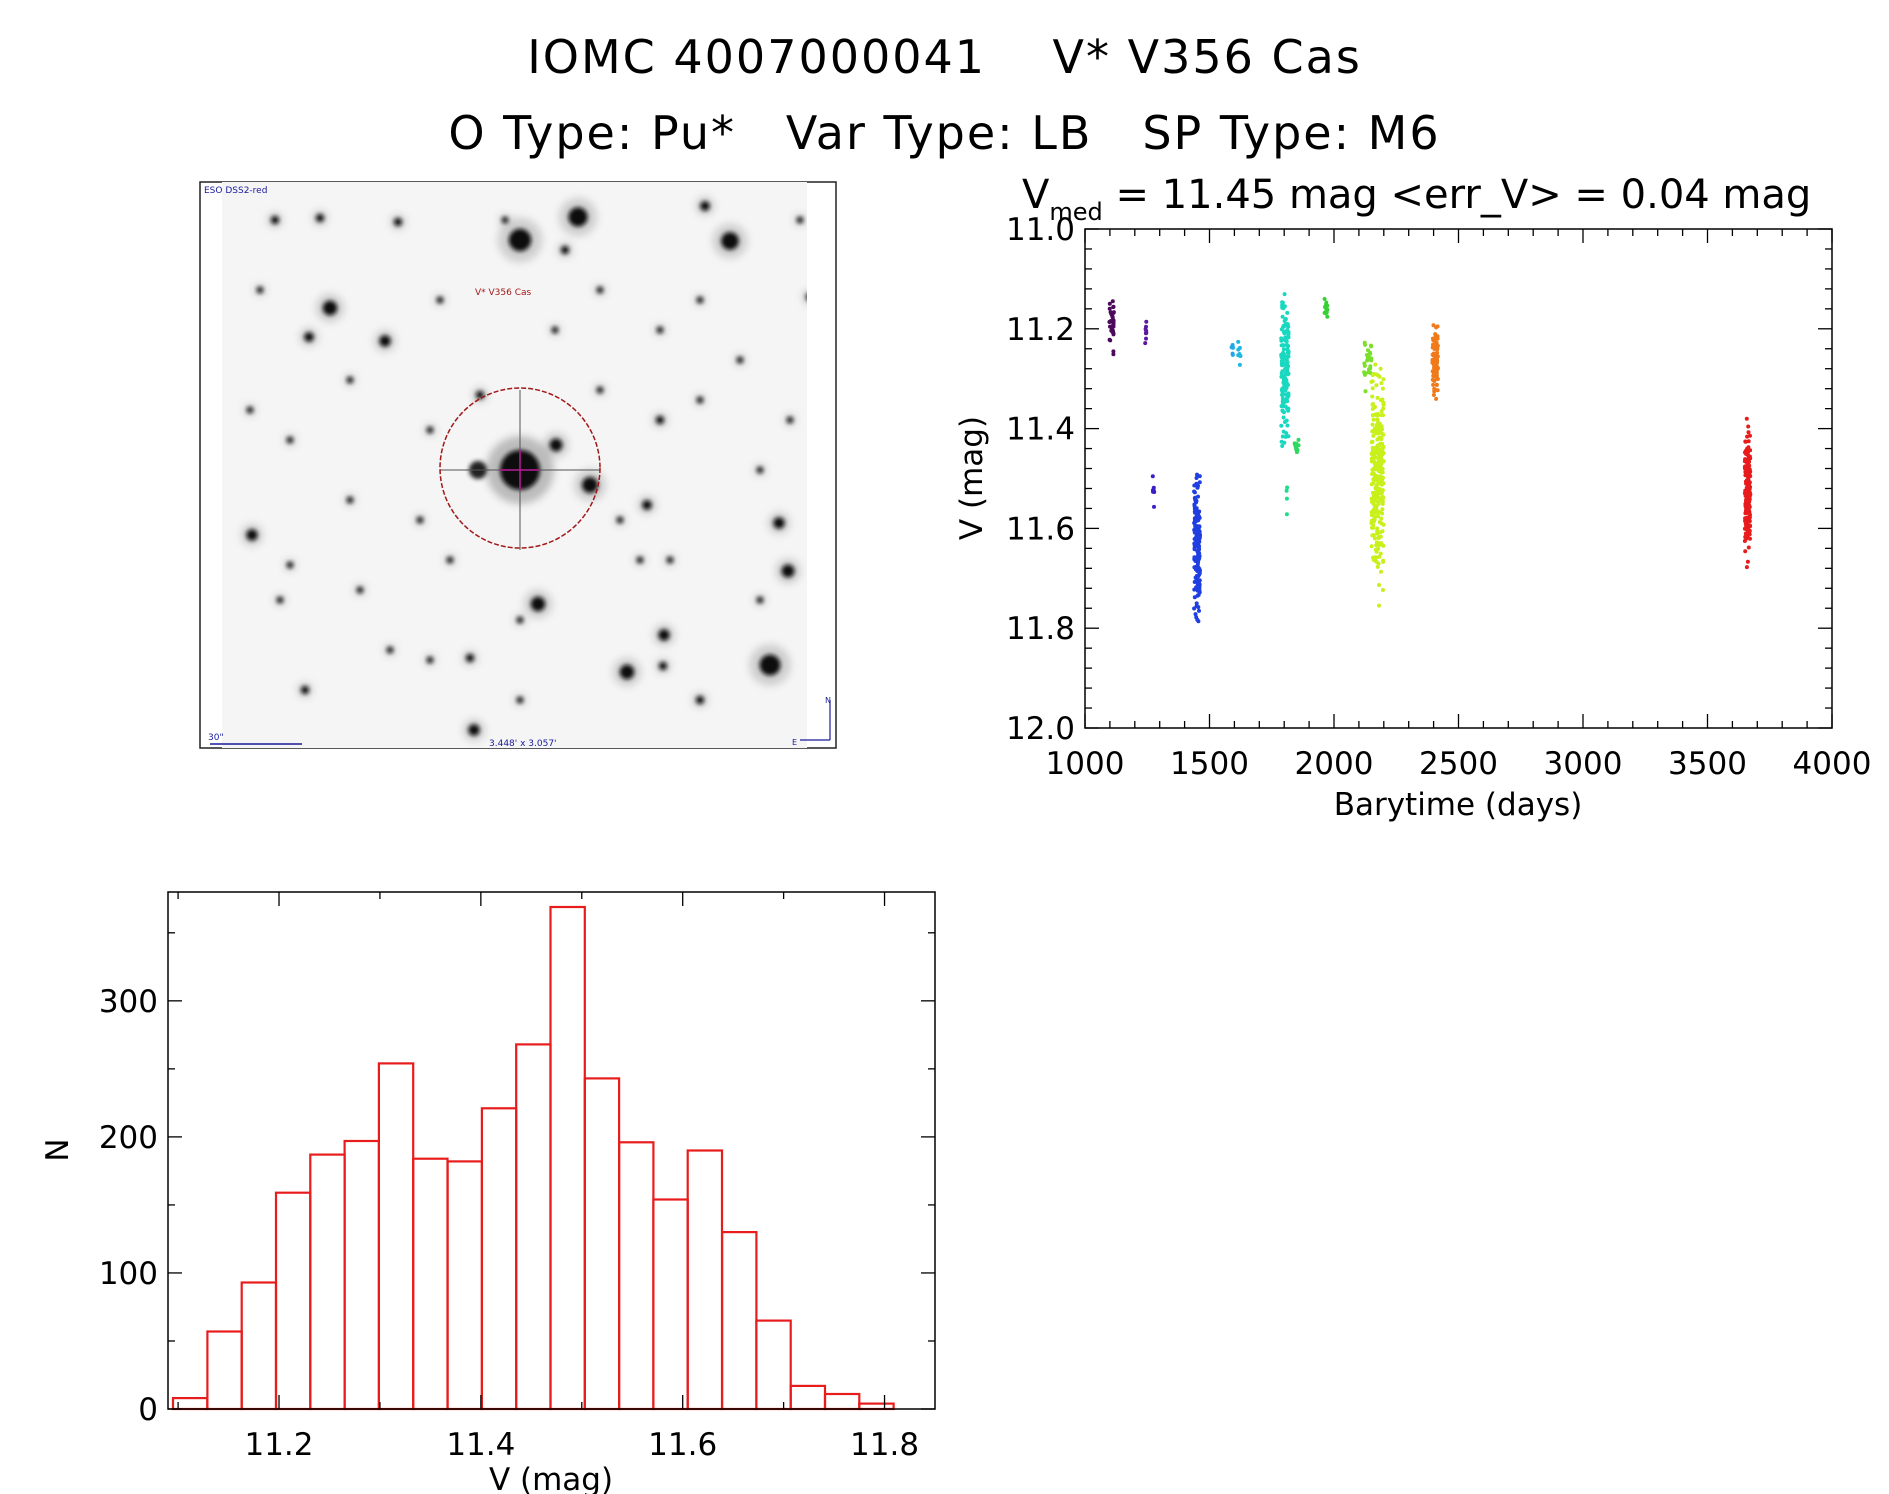 The image size is (1889, 1494). Describe the element at coordinates (1458, 805) in the screenshot. I see `light-curve-xlabel: Barytime (days)` at that location.